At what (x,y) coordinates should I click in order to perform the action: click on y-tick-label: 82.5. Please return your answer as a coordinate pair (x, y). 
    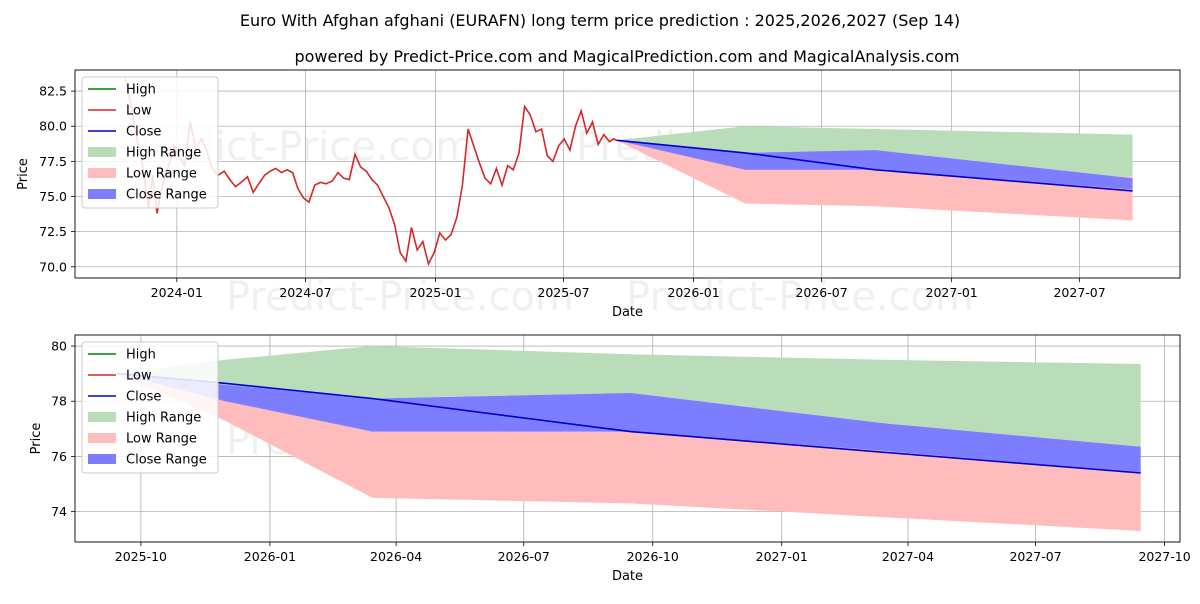
    Looking at the image, I should click on (53, 91).